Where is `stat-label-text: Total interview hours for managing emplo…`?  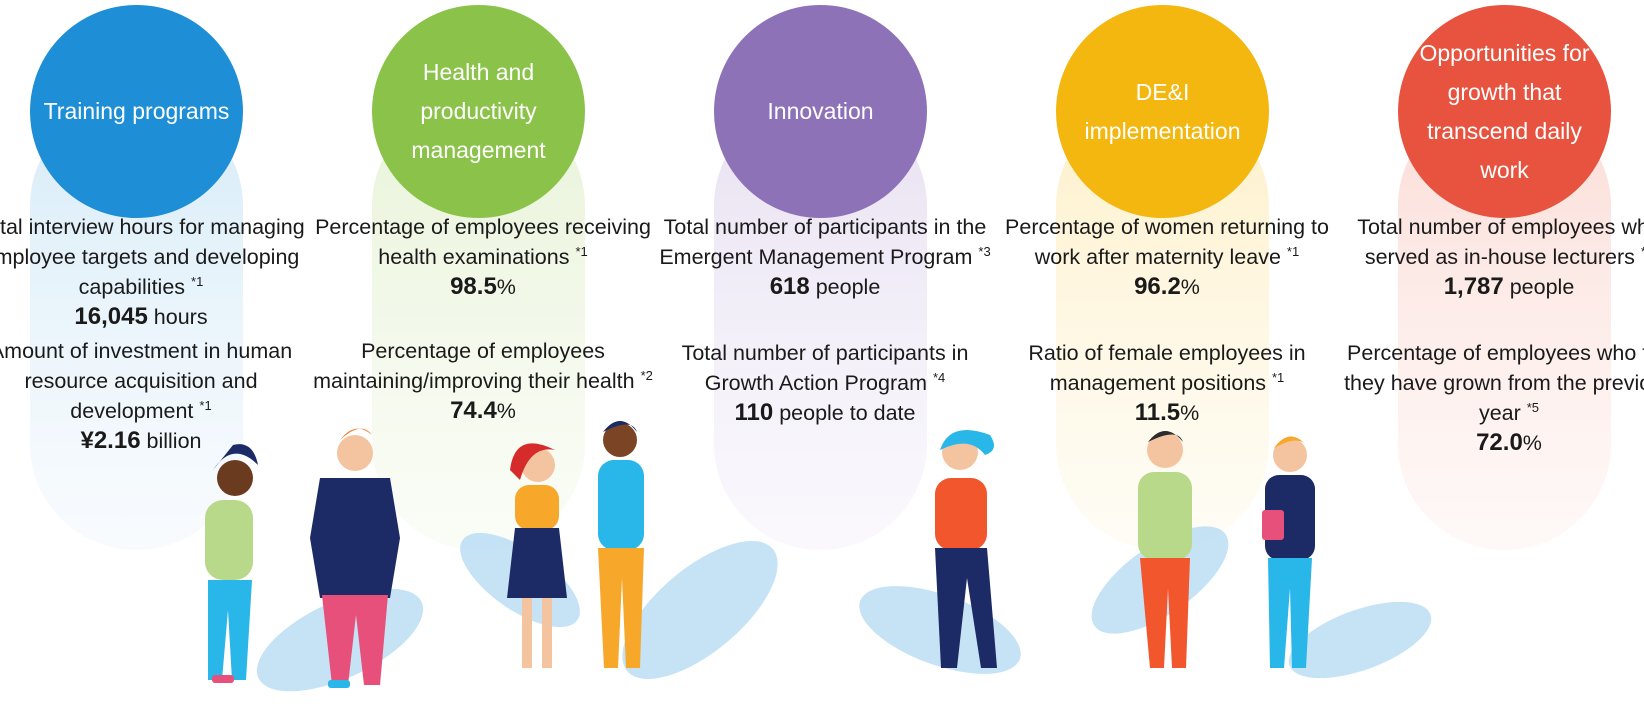
stat-label-text: Total interview hours for managing emplo… is located at coordinates (152, 257).